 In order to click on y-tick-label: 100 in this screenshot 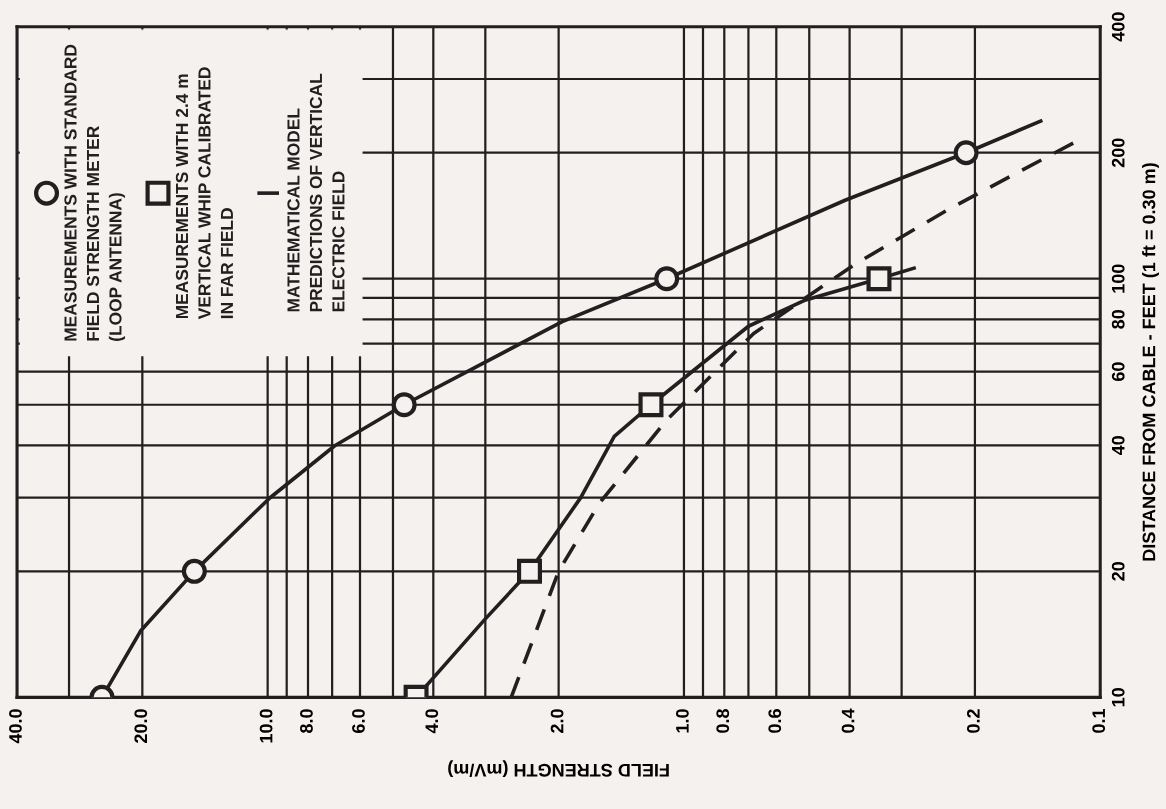, I will do `click(1118, 278)`.